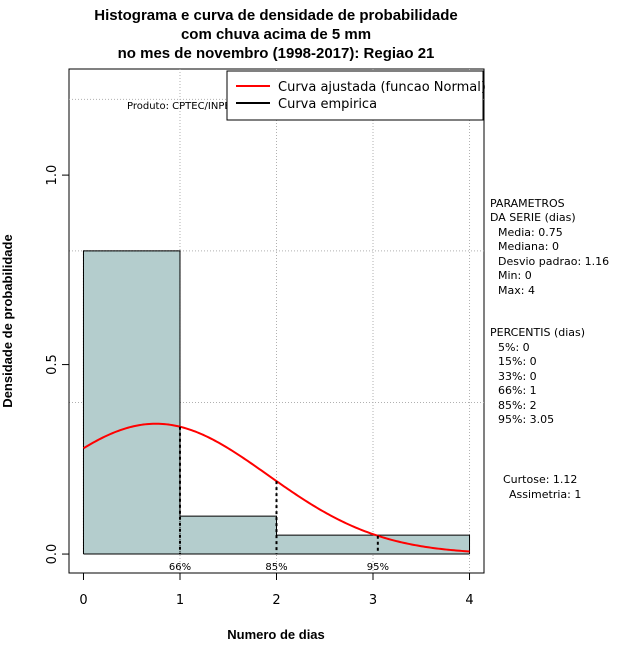 The height and width of the screenshot is (660, 640). Describe the element at coordinates (537, 332) in the screenshot. I see `percentis-title: PERCENTIS (dias)` at that location.